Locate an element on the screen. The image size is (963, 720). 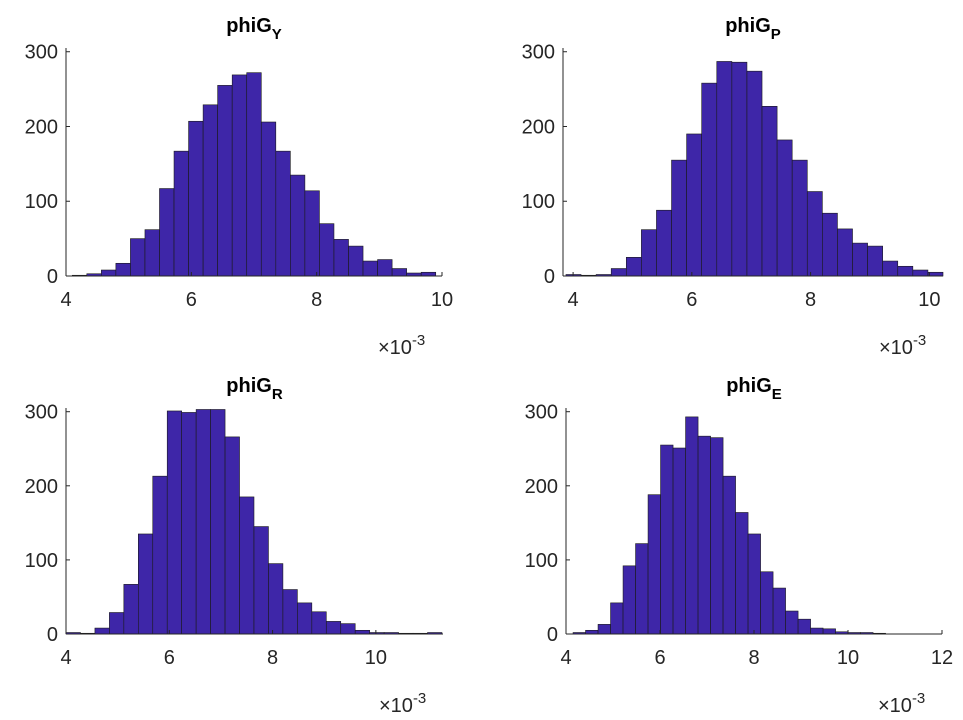
chart-title: phiGP is located at coordinates (753, 29).